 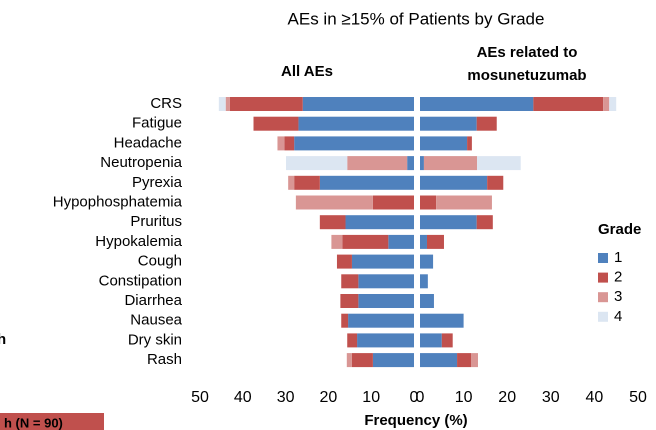 I want to click on panel-title: AEs related to mosunetuzumab, so click(x=527, y=64).